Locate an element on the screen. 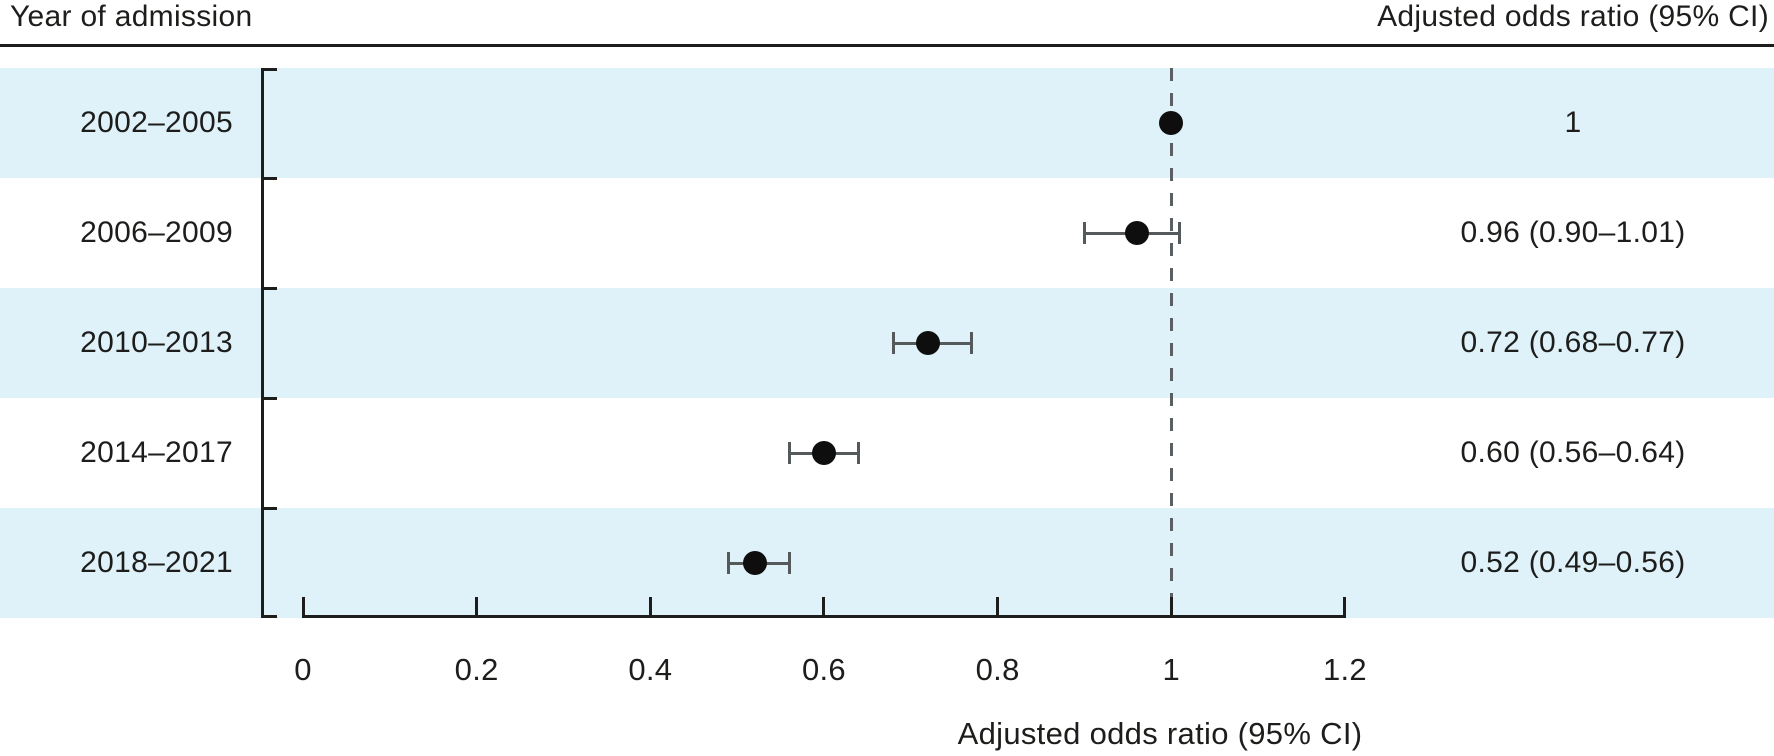 Image resolution: width=1774 pixels, height=756 pixels. x-tick-label: 1.2 is located at coordinates (1344, 669).